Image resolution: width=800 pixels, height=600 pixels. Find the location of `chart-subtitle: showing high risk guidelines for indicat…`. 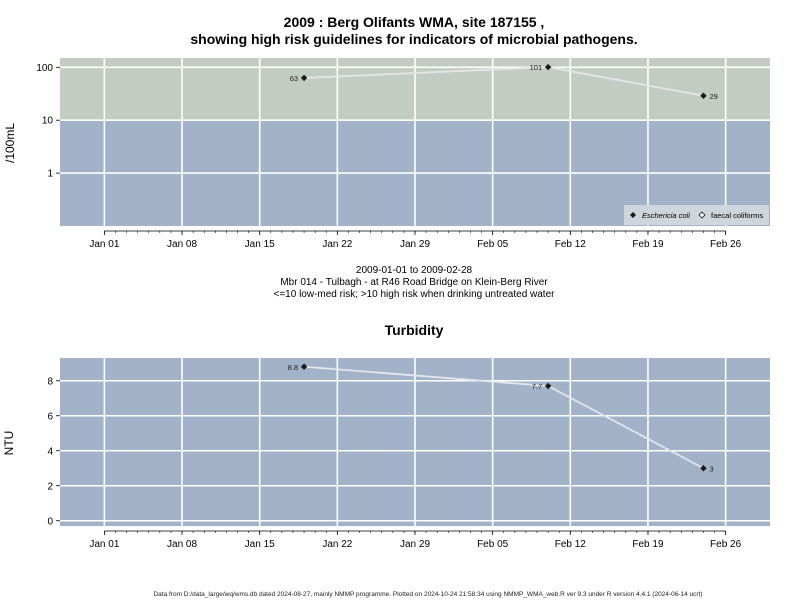

chart-subtitle: showing high risk guidelines for indicat… is located at coordinates (413, 39).